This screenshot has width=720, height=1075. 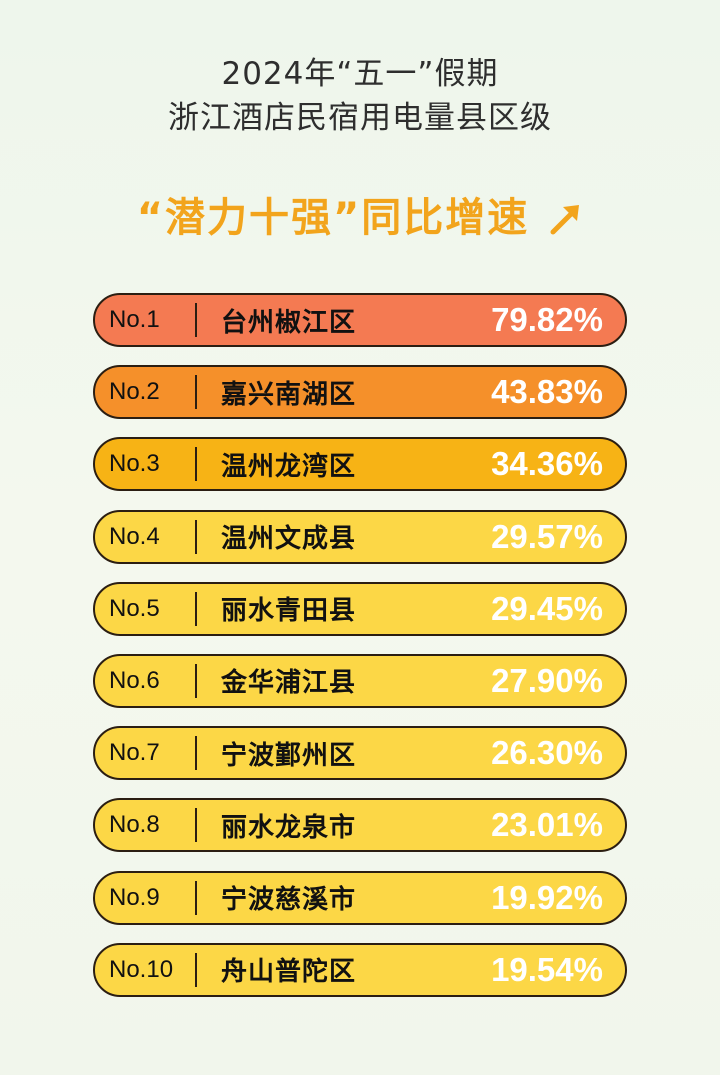 I want to click on title-line-2: 浙江酒店民宿用电量县区级, so click(x=360, y=118).